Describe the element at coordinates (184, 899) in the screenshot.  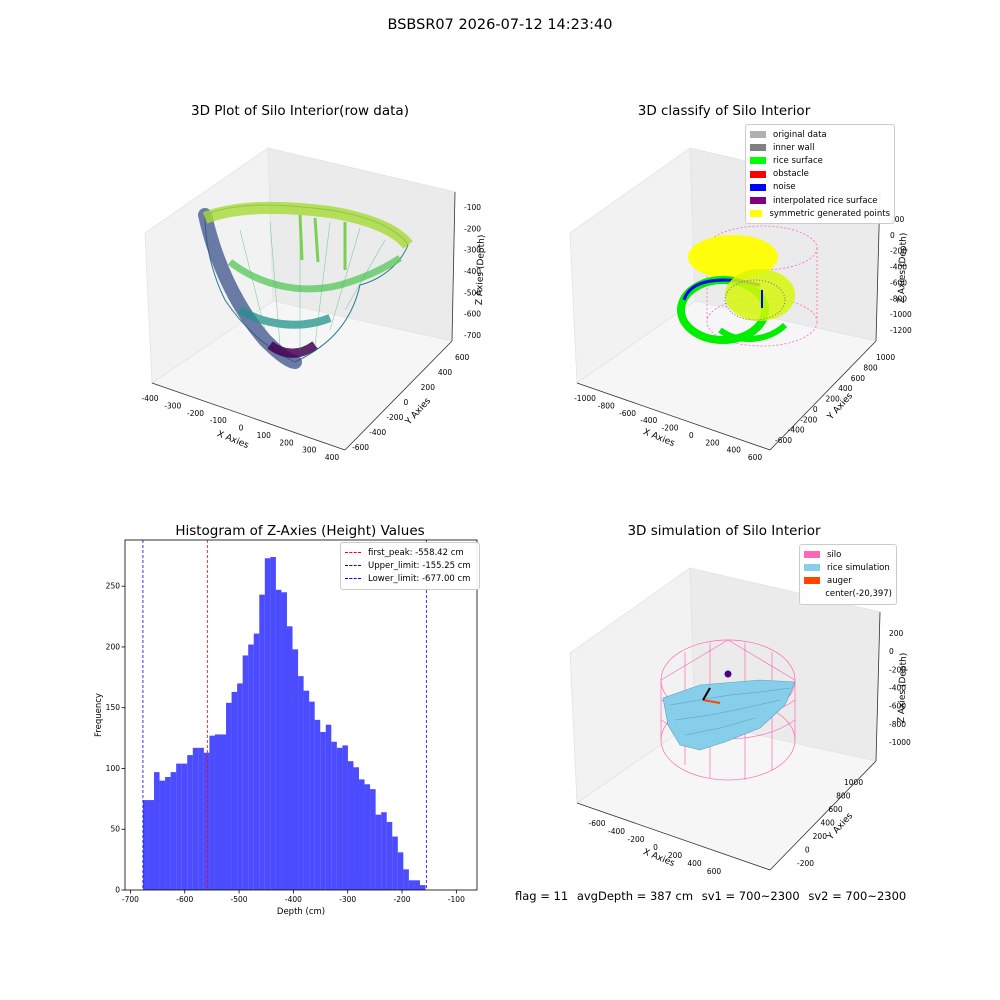
I see `histogram-x-tick-label: -600` at that location.